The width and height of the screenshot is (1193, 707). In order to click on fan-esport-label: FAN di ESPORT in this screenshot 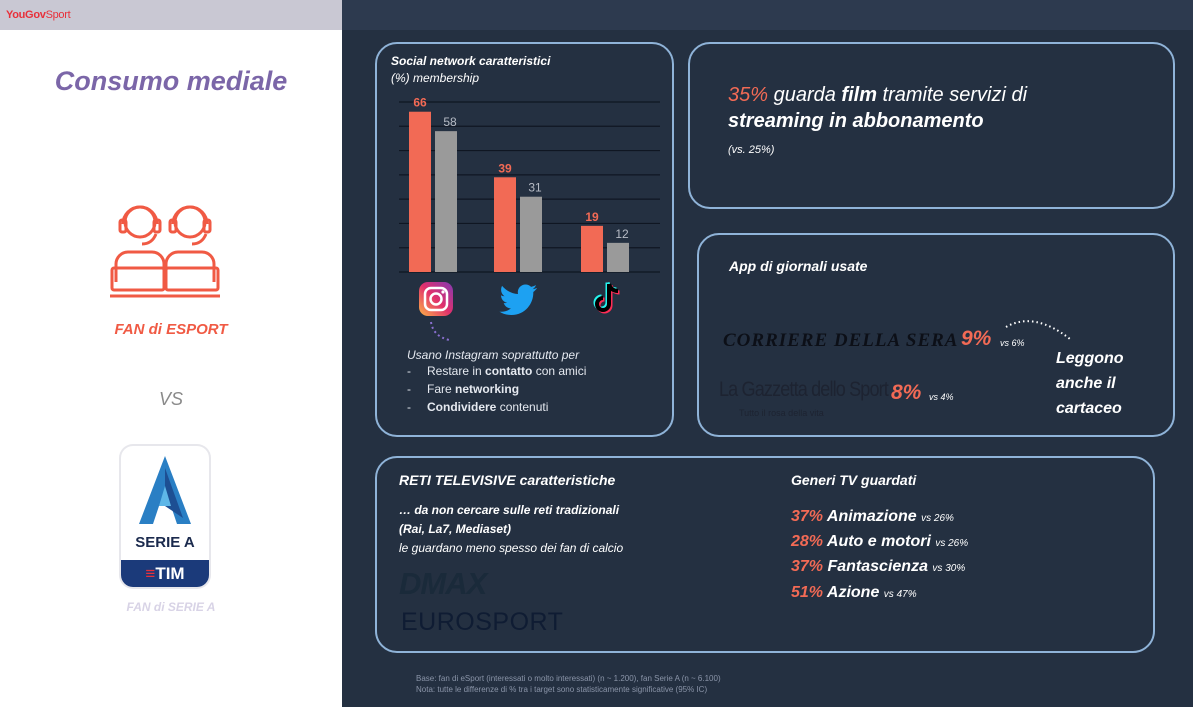, I will do `click(171, 329)`.